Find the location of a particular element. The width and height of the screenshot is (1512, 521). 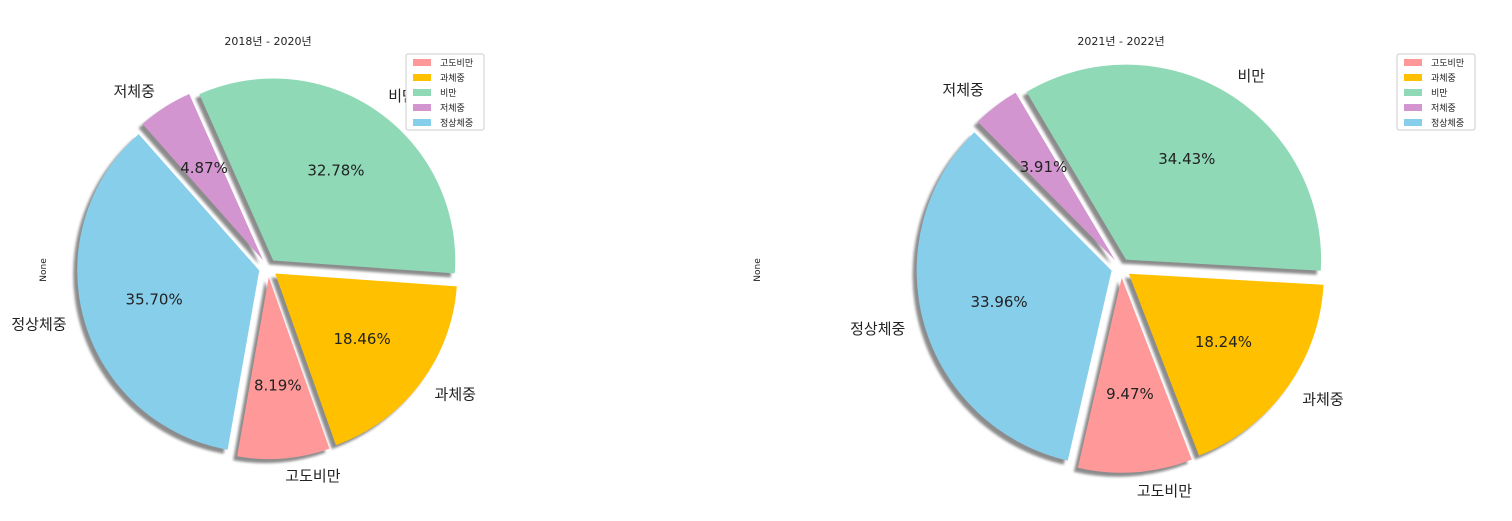

slice-percent-과체중: 18.24% is located at coordinates (1223, 342).